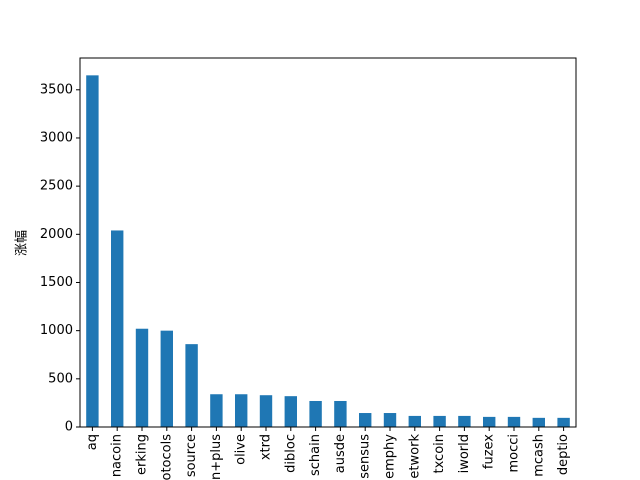 This screenshot has height=480, width=640. Describe the element at coordinates (439, 454) in the screenshot. I see `x-tick-label: txcoin` at that location.